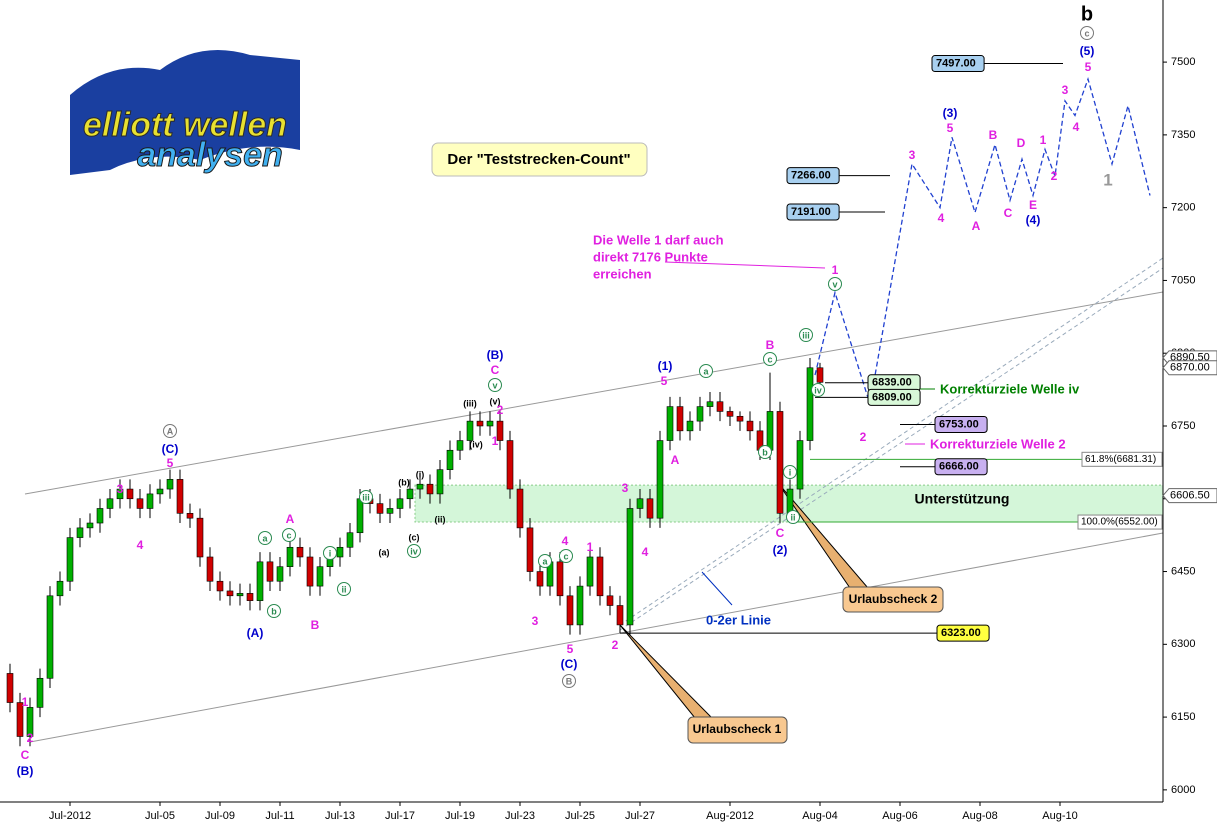 The width and height of the screenshot is (1217, 826). What do you see at coordinates (962, 498) in the screenshot?
I see `zone-label: Unterstützung` at bounding box center [962, 498].